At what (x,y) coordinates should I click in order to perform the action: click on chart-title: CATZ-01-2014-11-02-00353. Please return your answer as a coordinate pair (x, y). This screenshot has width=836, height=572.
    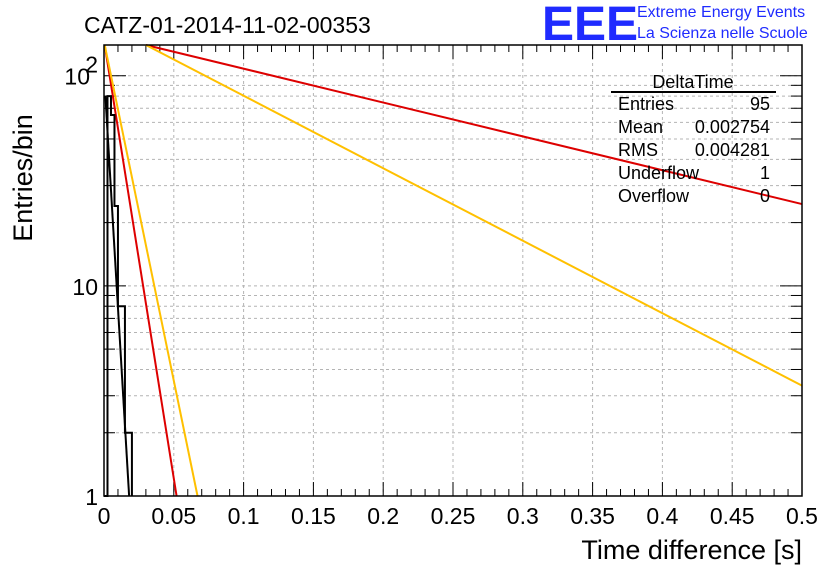
    Looking at the image, I should click on (227, 25).